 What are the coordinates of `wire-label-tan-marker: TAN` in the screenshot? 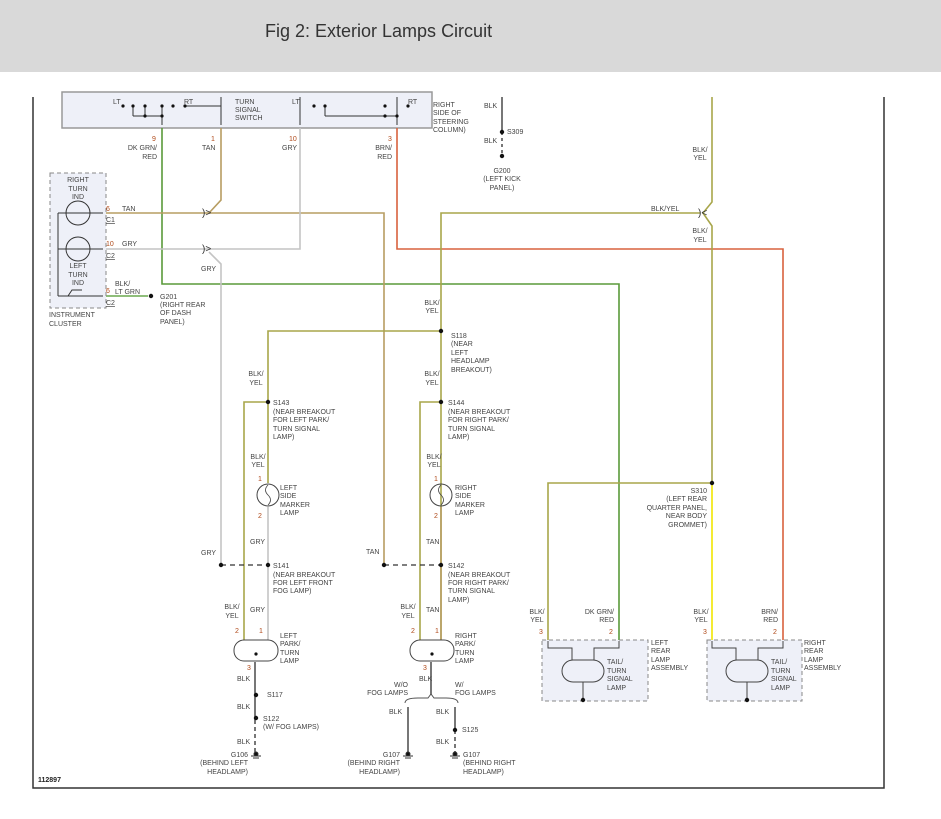 It's located at (432, 542).